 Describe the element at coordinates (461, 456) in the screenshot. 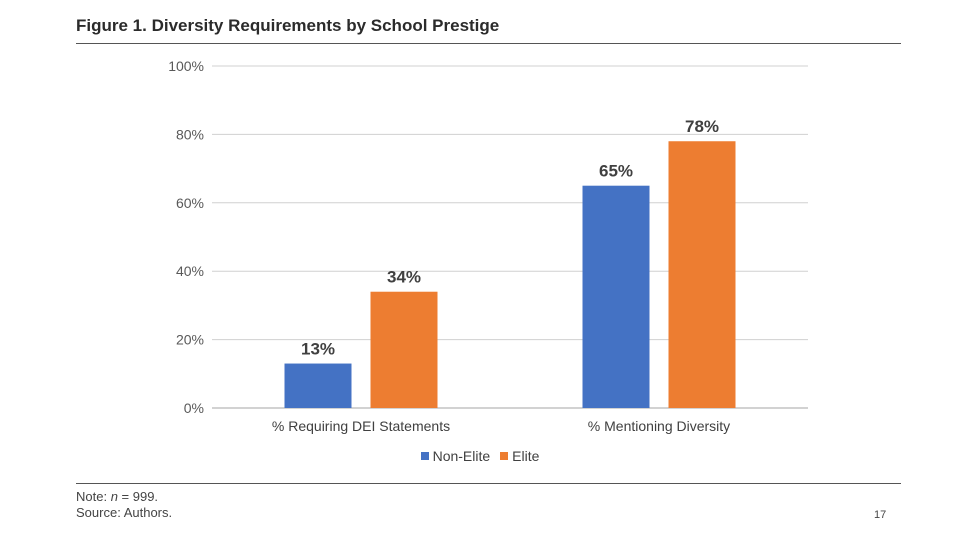

I see `legend-label-non-elite: Non-Elite` at that location.